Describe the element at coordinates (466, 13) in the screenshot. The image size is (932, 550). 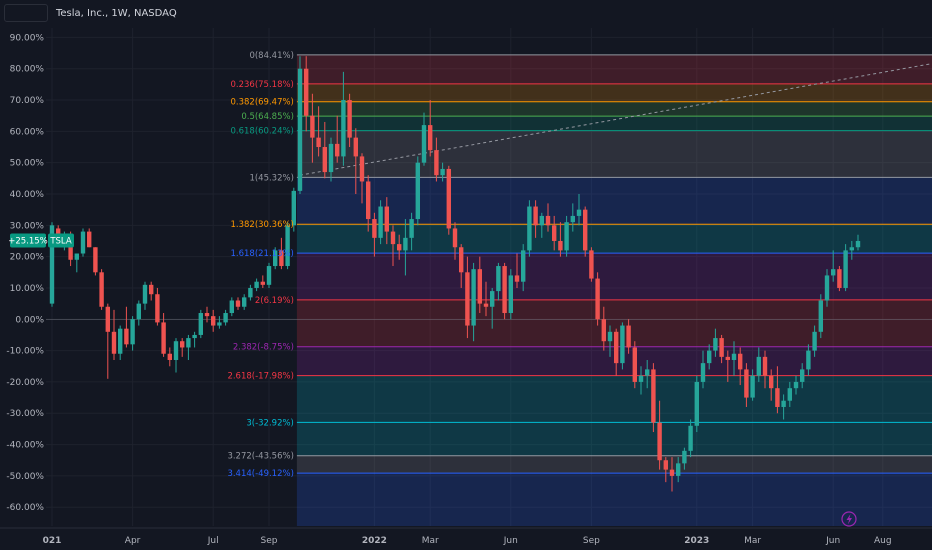
I see `chart-header: Tesla, Inc., 1W, NASDAQ` at that location.